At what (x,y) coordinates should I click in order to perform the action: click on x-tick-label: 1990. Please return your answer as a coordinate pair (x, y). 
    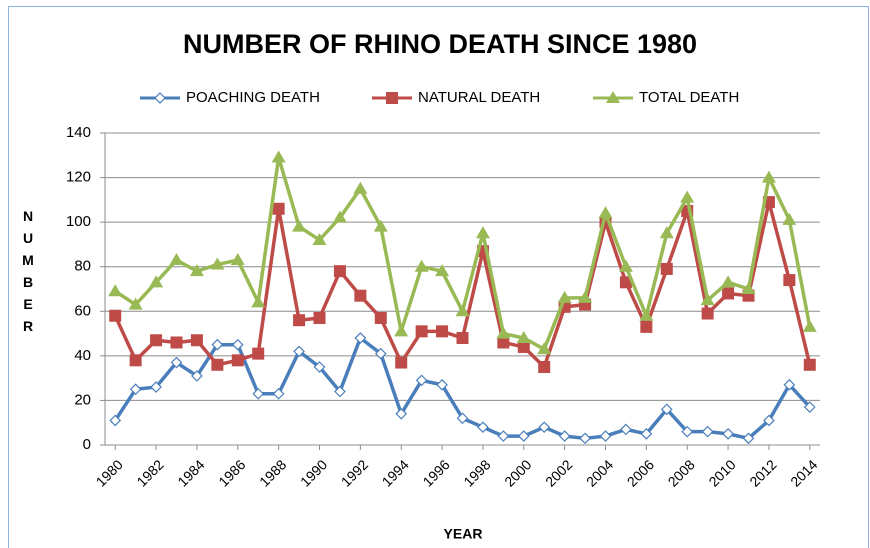
    Looking at the image, I should click on (313, 472).